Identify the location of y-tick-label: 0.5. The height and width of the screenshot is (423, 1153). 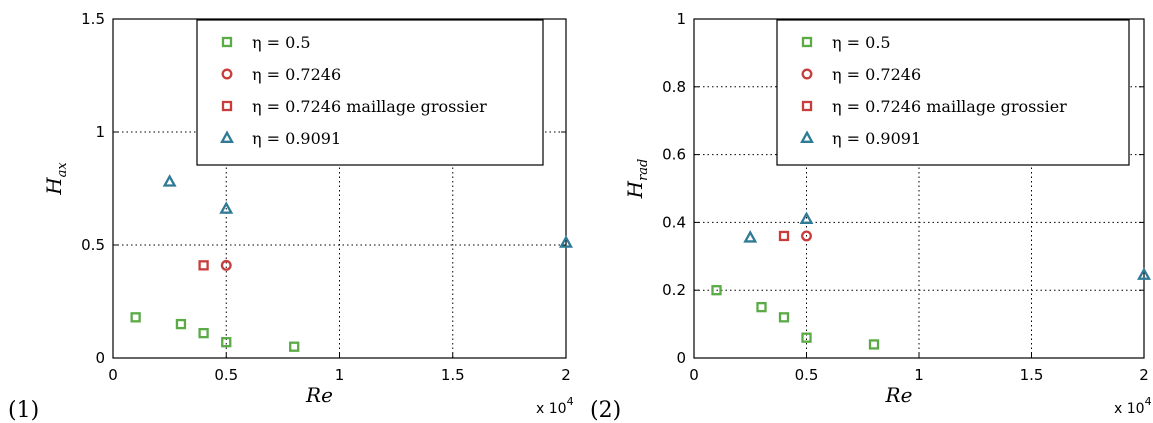
(93, 245).